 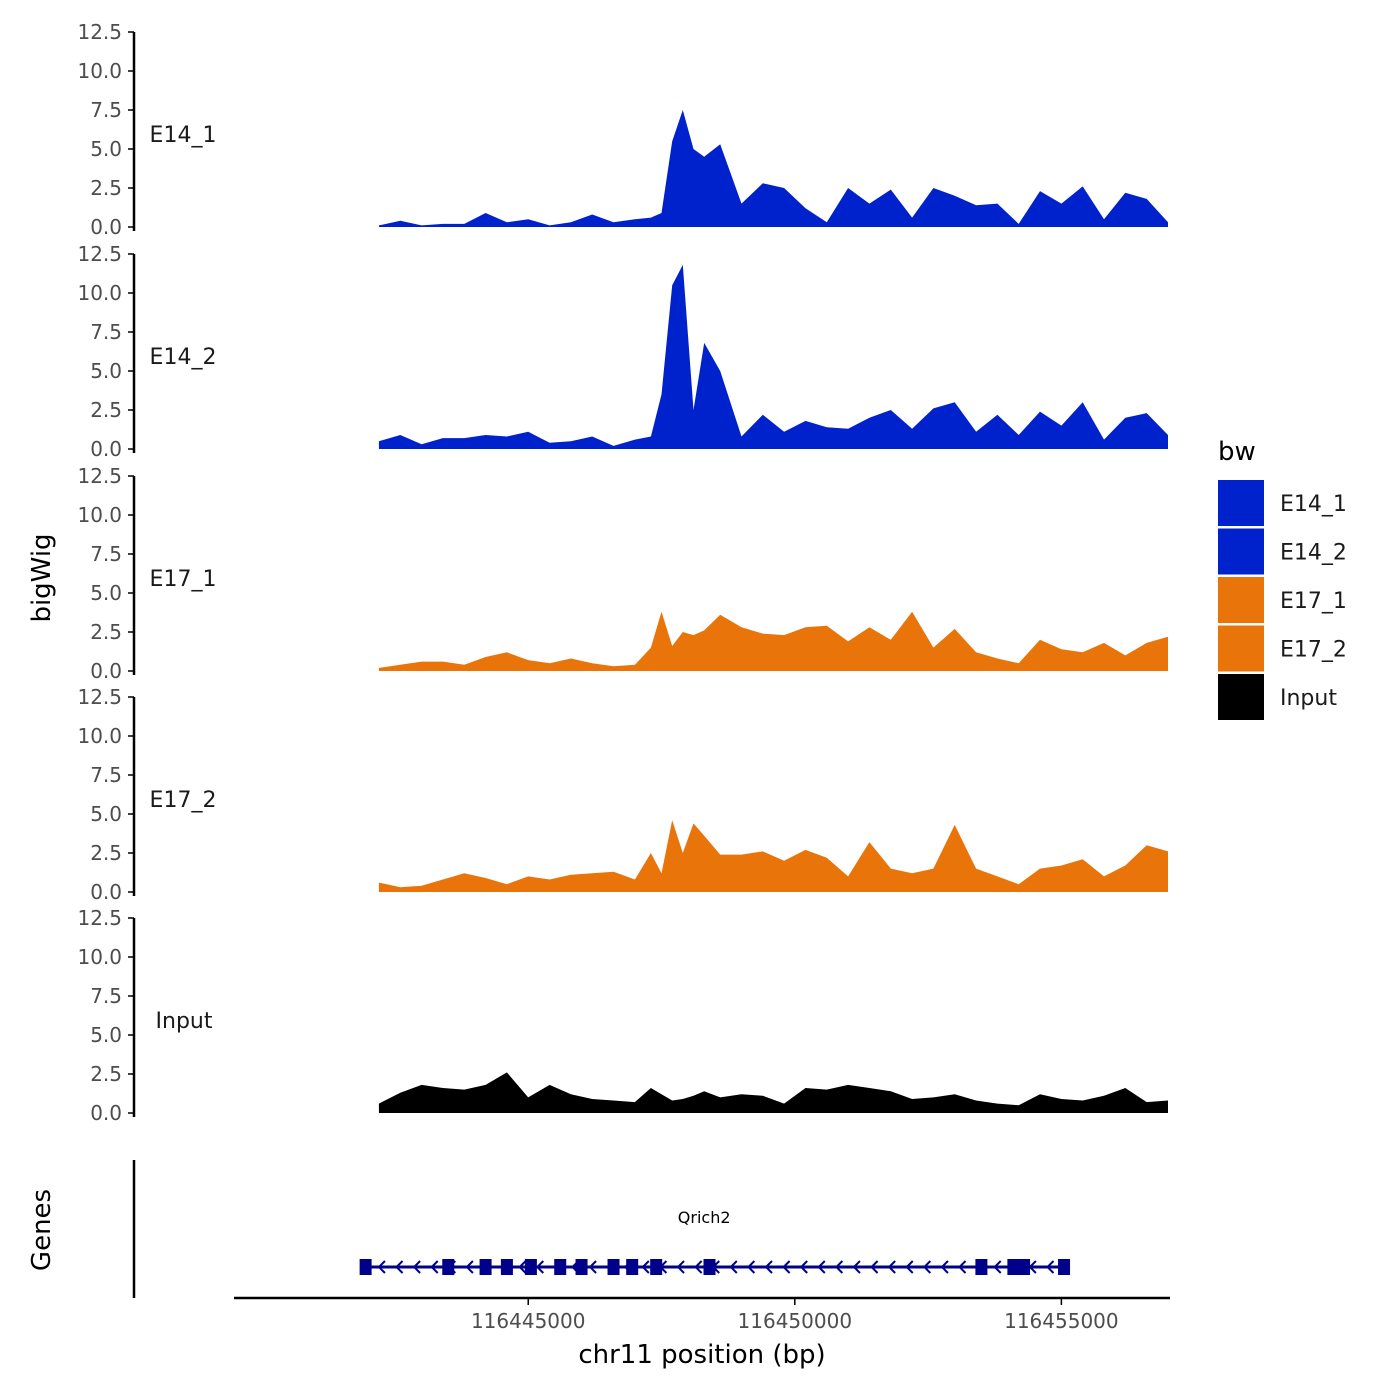 What do you see at coordinates (183, 579) in the screenshot?
I see `track-label: E17_1` at bounding box center [183, 579].